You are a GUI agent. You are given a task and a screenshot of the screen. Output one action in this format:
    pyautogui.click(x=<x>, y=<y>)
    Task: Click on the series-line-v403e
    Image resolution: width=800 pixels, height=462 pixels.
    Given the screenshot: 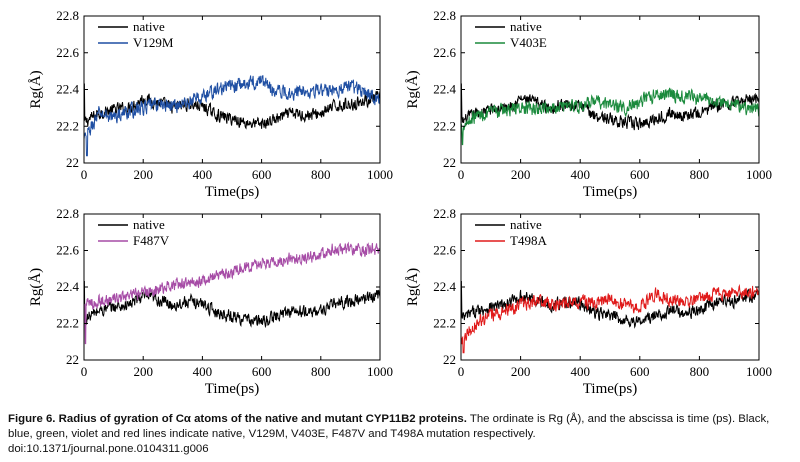 What is the action you would take?
    pyautogui.click(x=610, y=116)
    